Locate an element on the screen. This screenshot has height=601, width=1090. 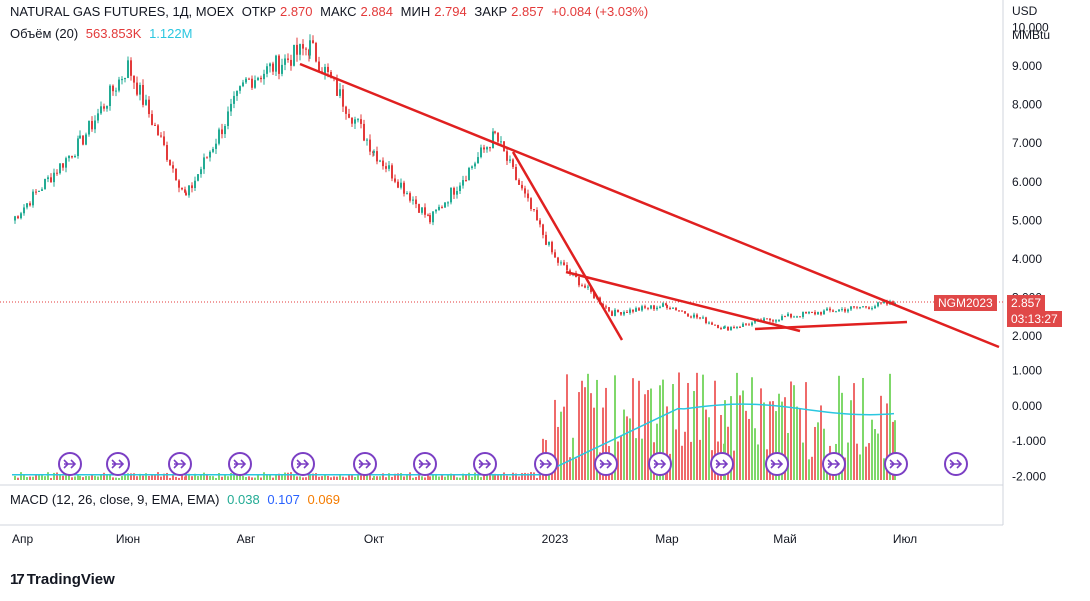
low-value: 2.794 is located at coordinates (450, 11).